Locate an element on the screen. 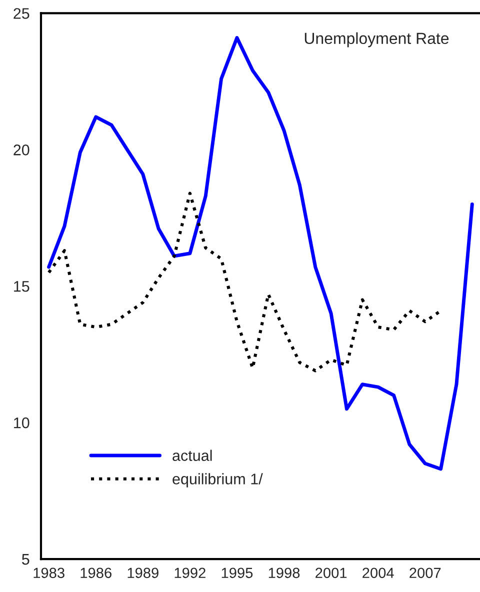  y-tick-label: 5 is located at coordinates (26, 559).